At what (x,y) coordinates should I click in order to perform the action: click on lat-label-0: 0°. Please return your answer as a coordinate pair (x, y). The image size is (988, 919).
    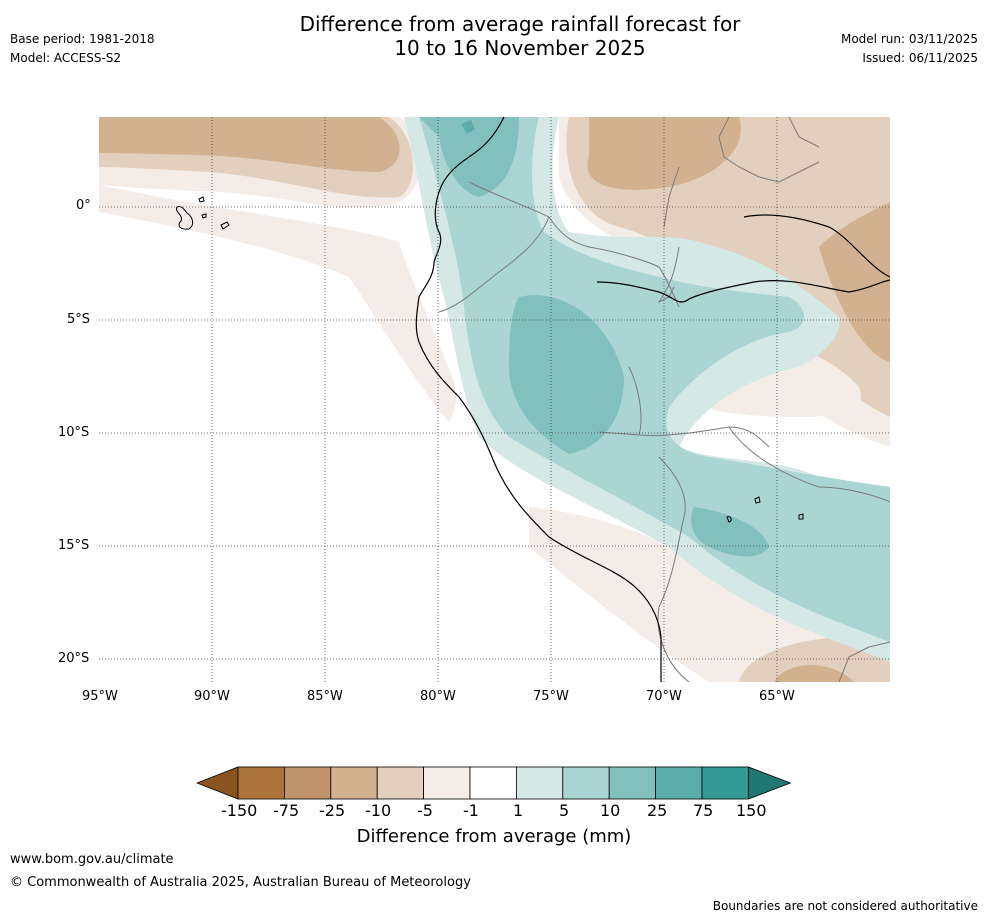
    Looking at the image, I should click on (83, 205).